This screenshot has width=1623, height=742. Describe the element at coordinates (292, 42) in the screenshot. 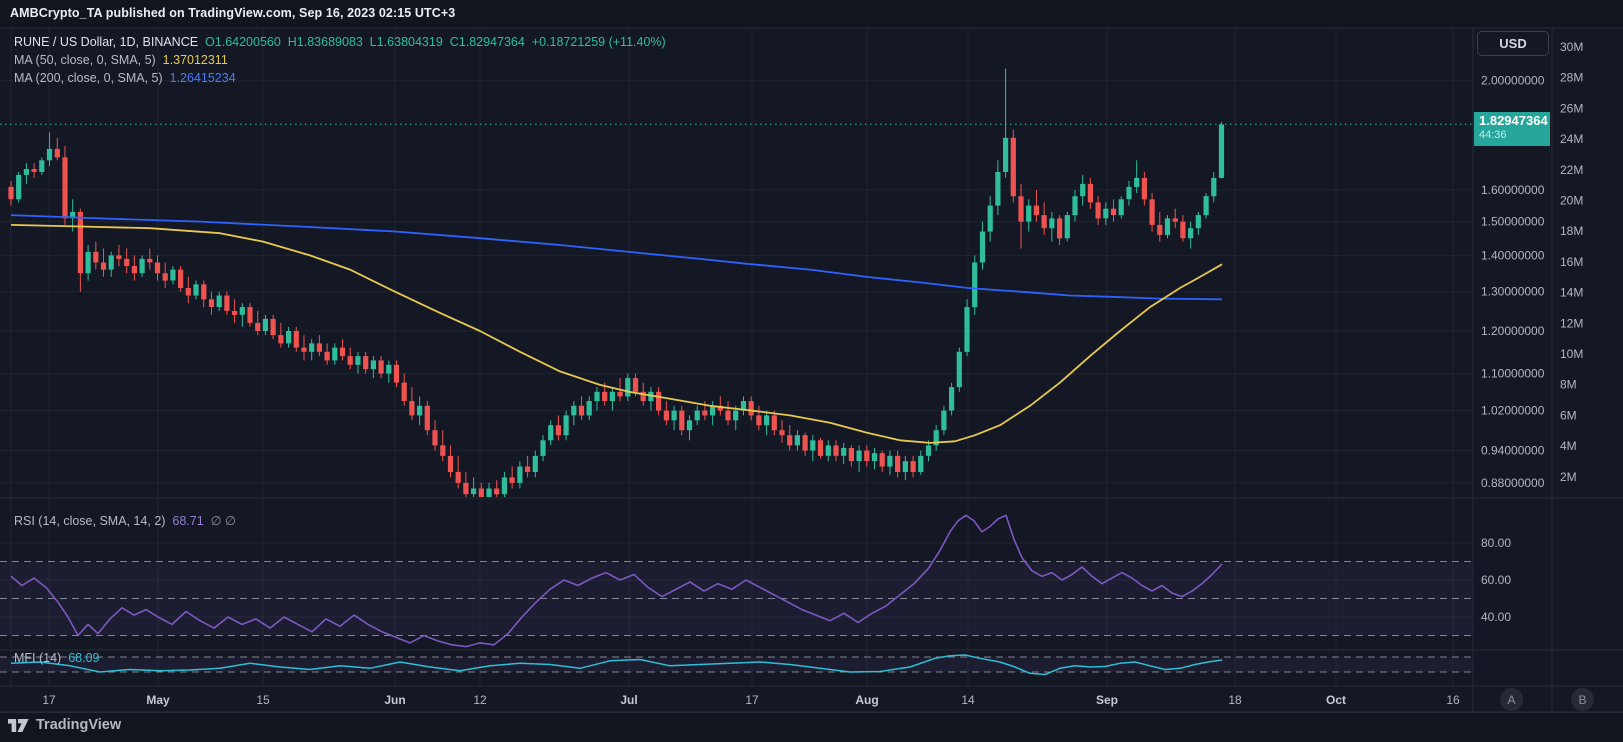

I see `ohlc-high-label: H` at that location.